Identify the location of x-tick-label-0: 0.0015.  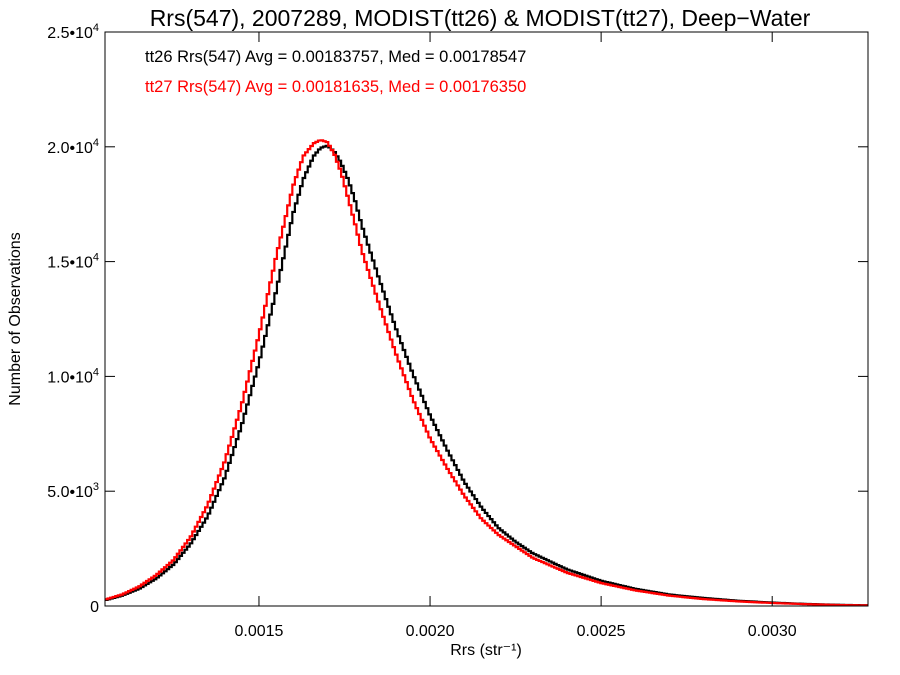
(258, 631).